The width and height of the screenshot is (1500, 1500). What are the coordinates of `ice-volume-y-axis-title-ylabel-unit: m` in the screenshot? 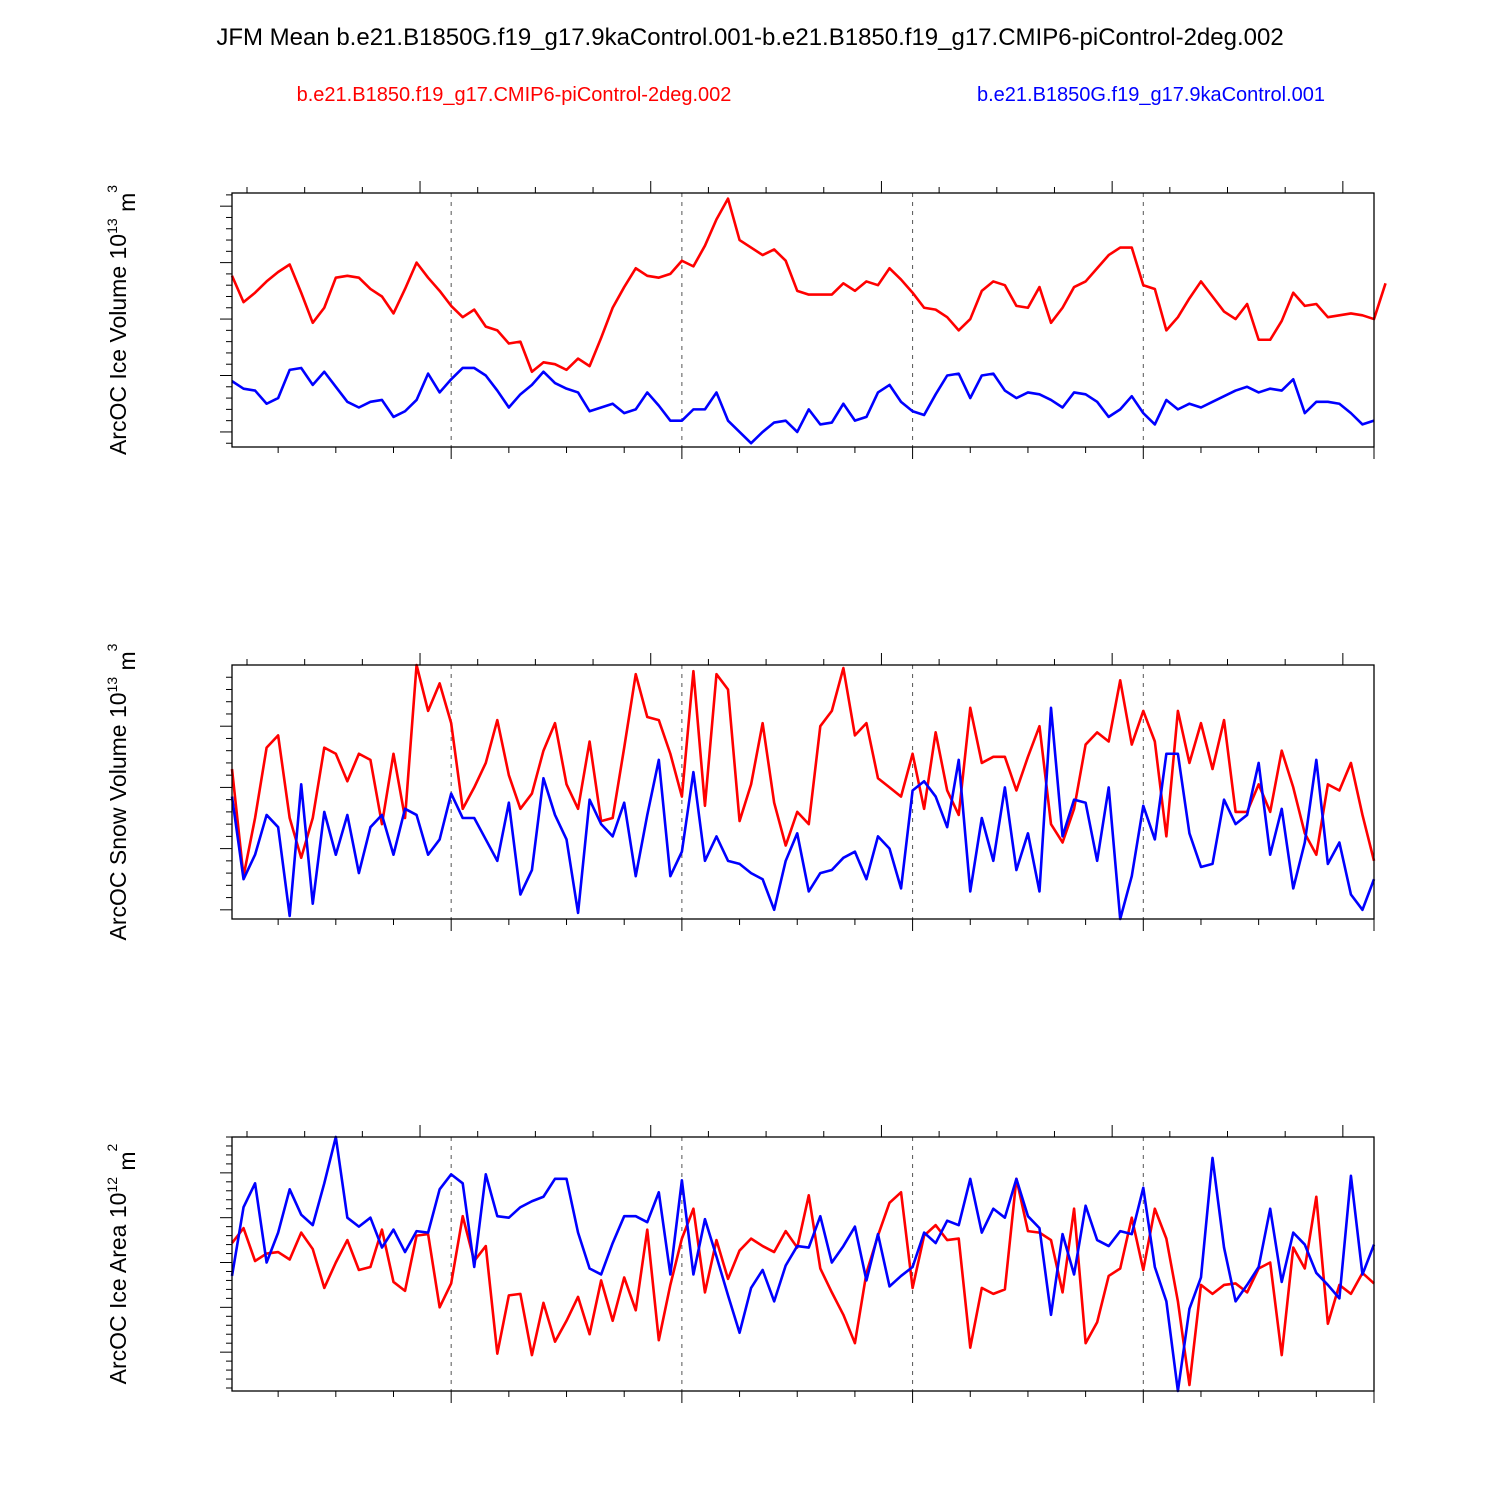 It's located at (127, 206).